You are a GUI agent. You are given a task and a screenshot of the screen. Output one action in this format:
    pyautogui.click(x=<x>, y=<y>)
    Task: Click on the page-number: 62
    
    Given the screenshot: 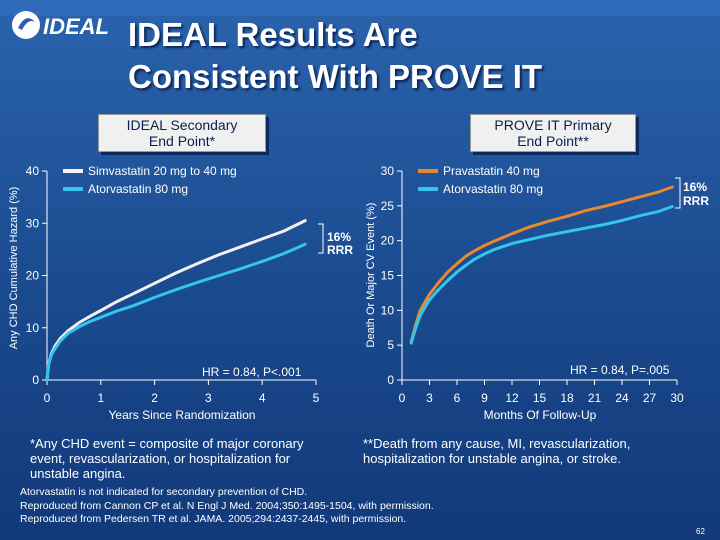 What is the action you would take?
    pyautogui.click(x=700, y=531)
    